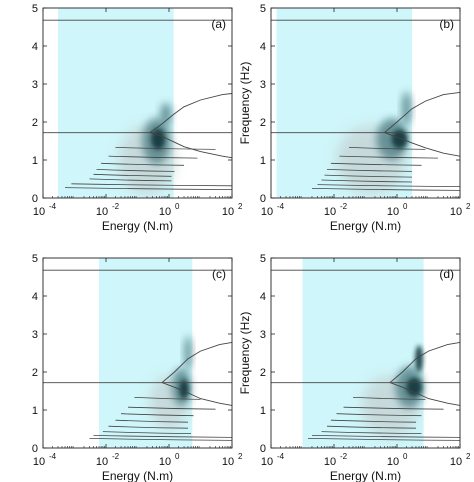 The image size is (474, 482). I want to click on panel-label: (b), so click(446, 24).